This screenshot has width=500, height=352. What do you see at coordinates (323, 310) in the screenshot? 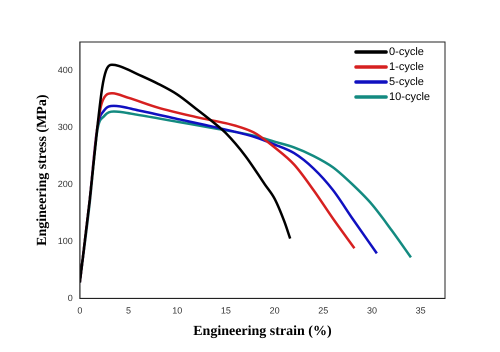
I see `x-tick-label: 25` at bounding box center [323, 310].